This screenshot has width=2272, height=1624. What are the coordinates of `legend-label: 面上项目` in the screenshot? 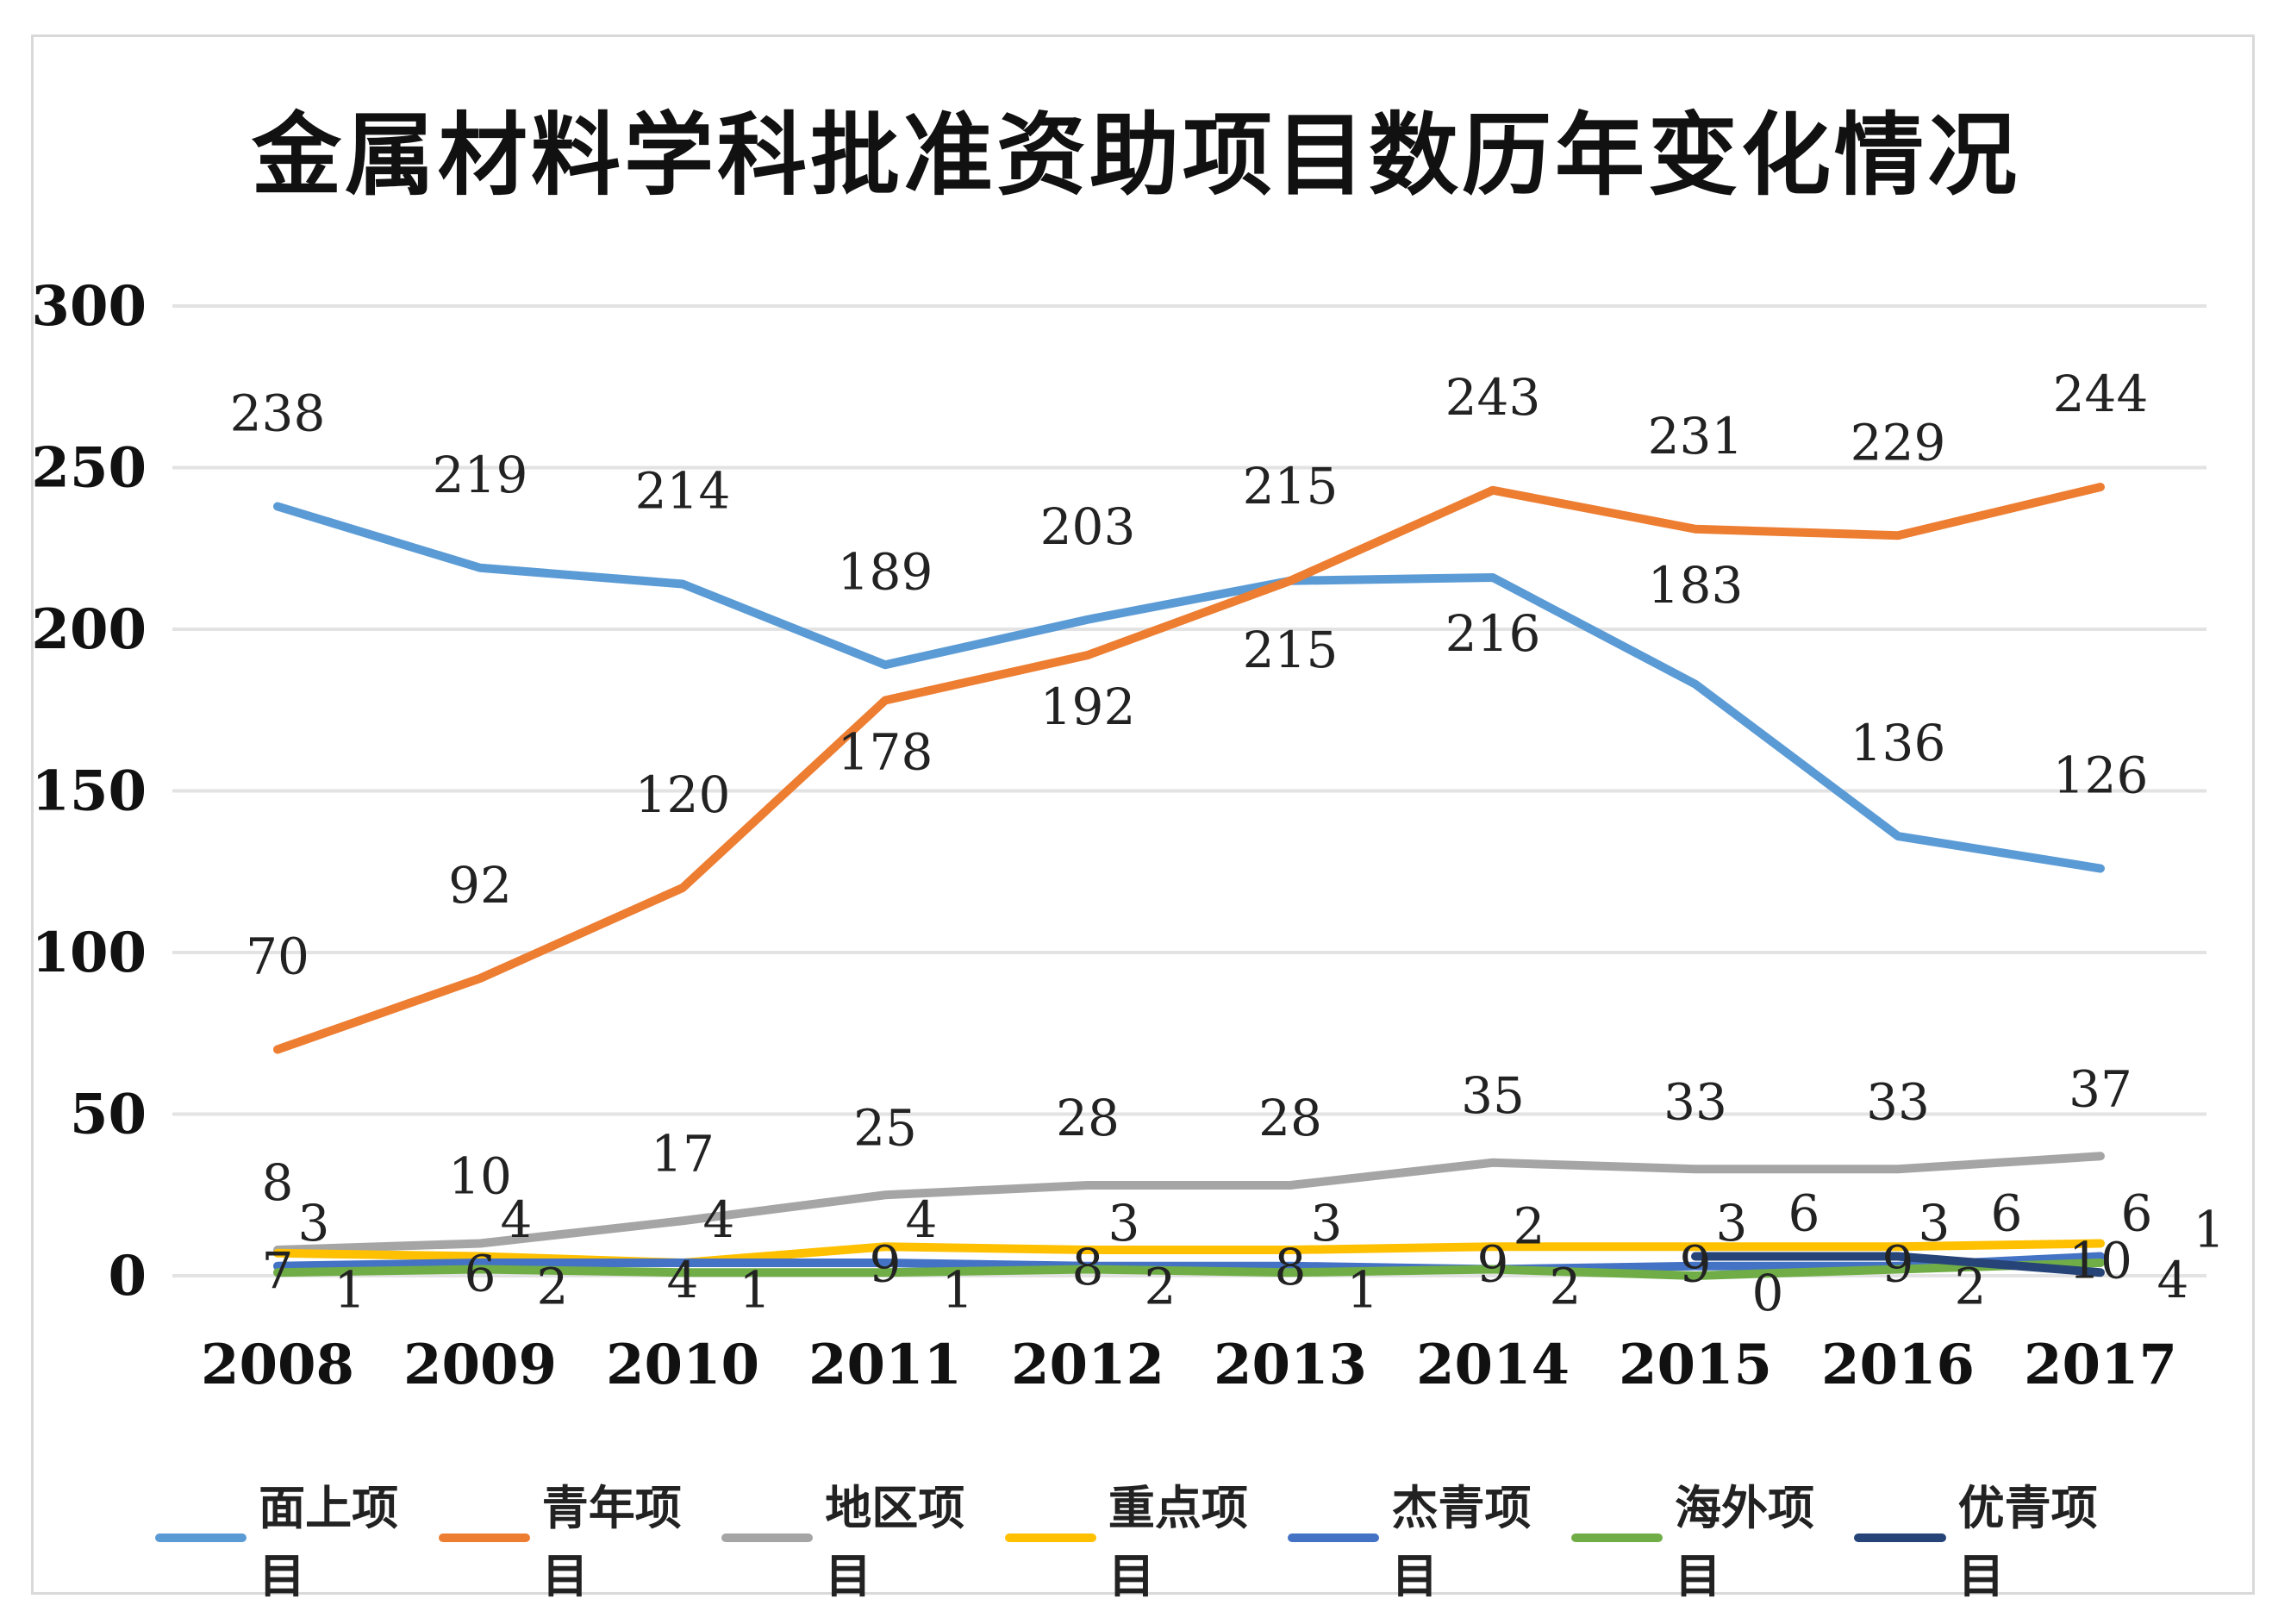 It's located at (329, 1542).